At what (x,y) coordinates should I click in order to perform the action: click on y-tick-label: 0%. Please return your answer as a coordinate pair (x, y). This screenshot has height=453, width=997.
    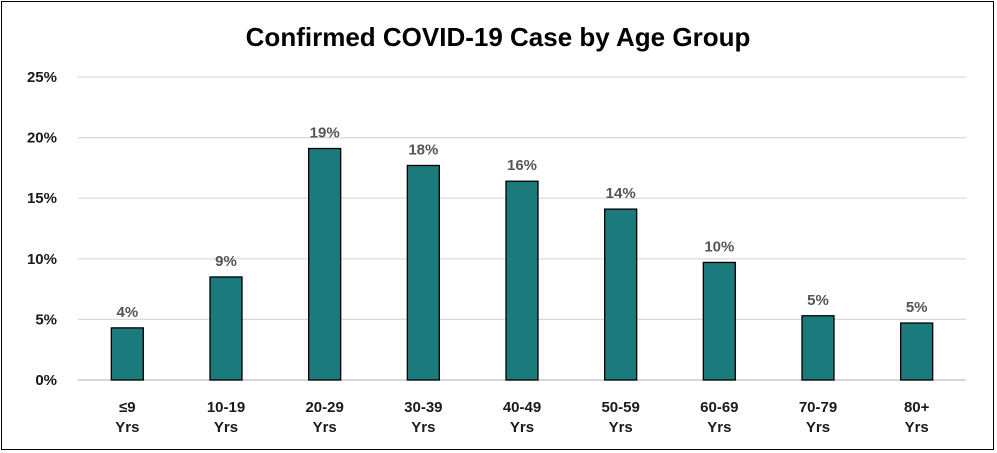
    Looking at the image, I should click on (46, 380).